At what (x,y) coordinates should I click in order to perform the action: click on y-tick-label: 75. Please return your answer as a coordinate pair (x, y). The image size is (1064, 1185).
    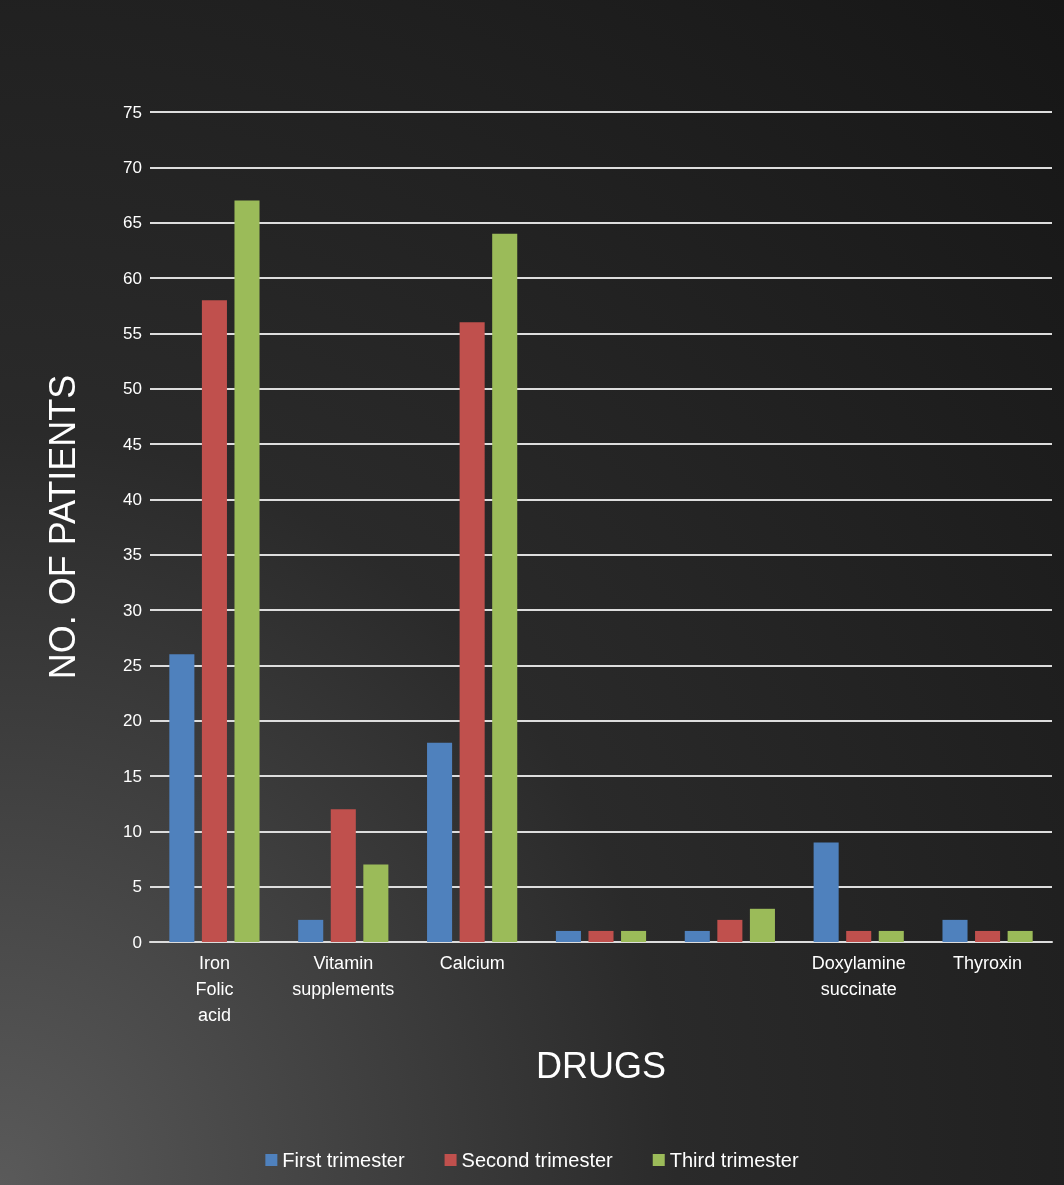
    Looking at the image, I should click on (132, 112).